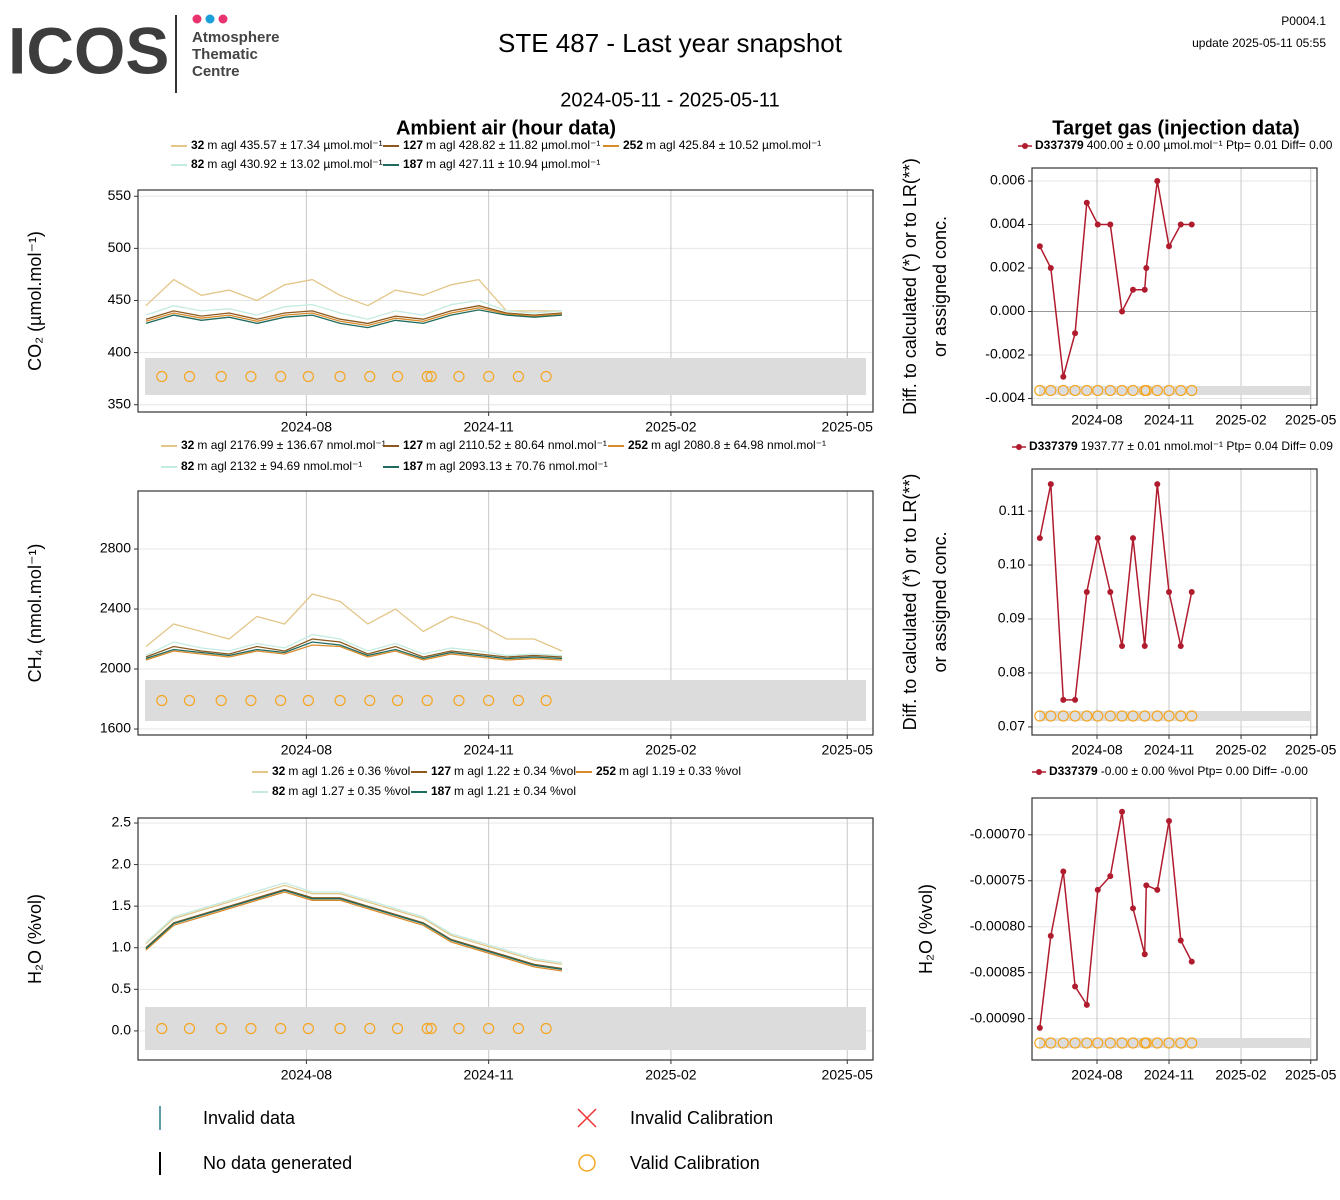 The width and height of the screenshot is (1340, 1200). What do you see at coordinates (506, 128) in the screenshot?
I see `section-title: Ambient air (hour data)` at bounding box center [506, 128].